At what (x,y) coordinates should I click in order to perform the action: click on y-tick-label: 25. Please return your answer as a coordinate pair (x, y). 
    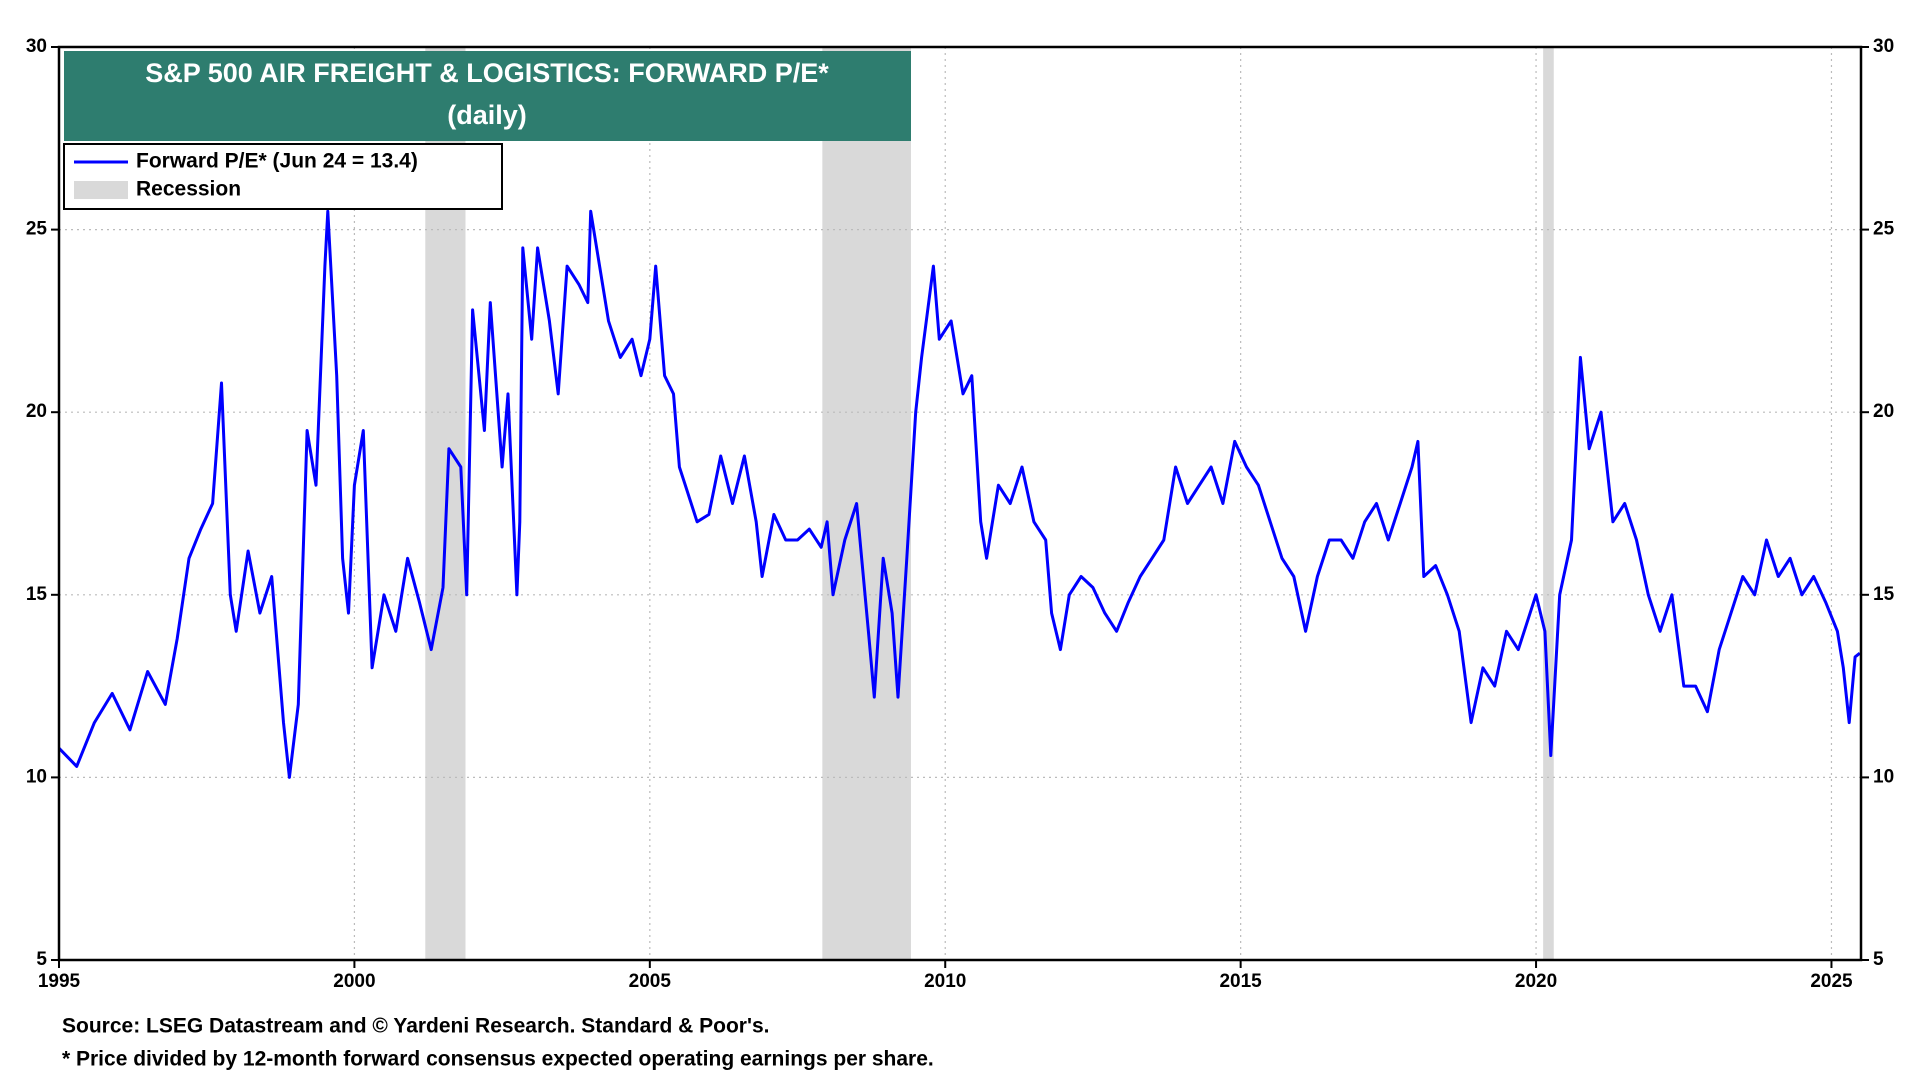
    Looking at the image, I should click on (37, 229).